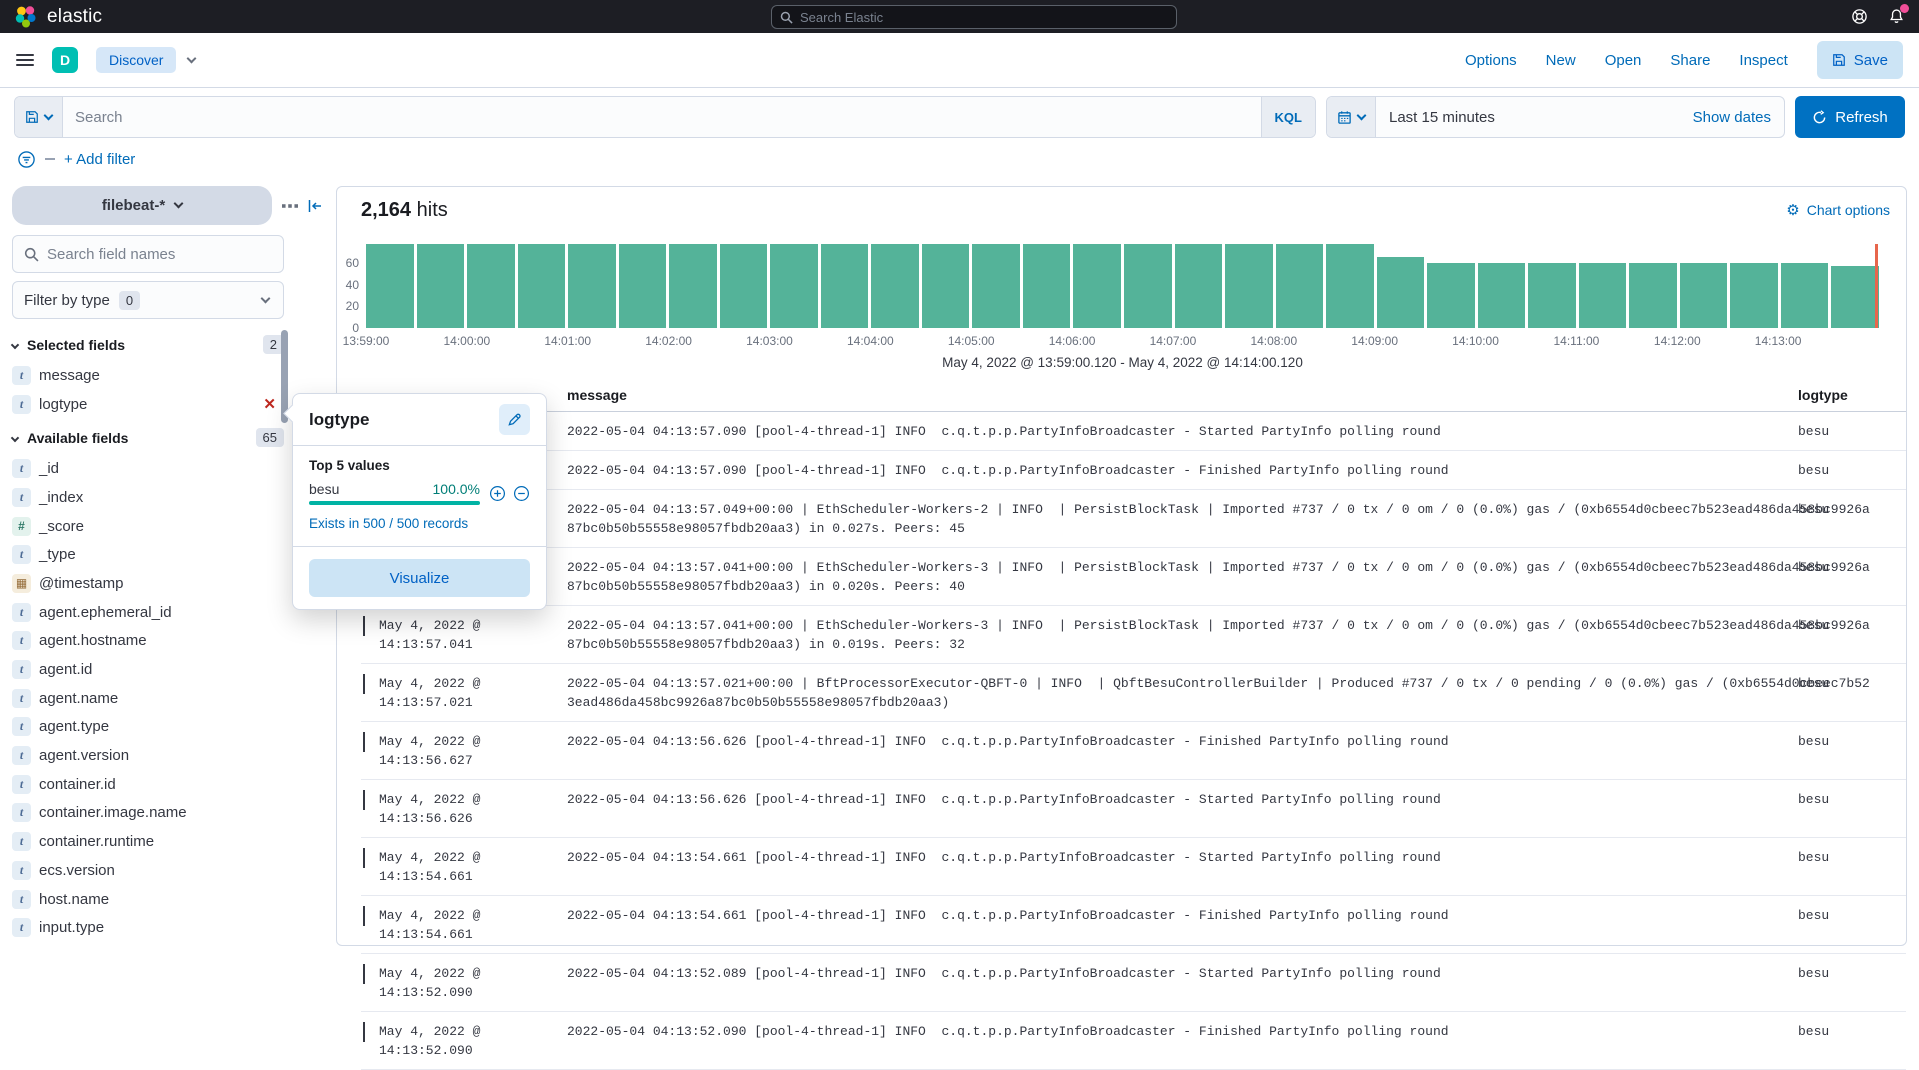  What do you see at coordinates (1180, 395) in the screenshot?
I see `column-header-message: message` at bounding box center [1180, 395].